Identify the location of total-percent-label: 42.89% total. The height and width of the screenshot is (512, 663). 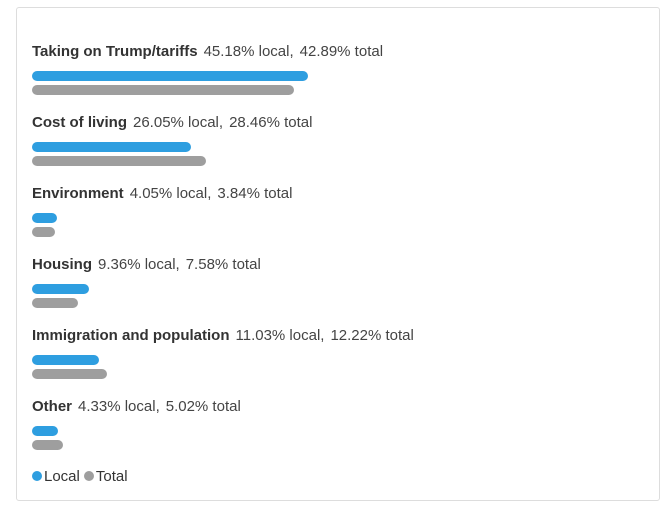
(341, 51).